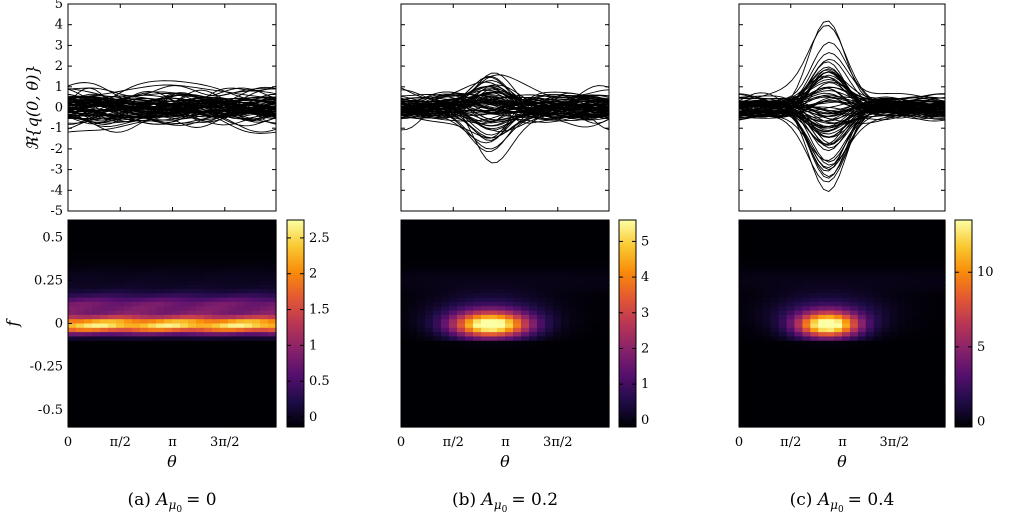 Image resolution: width=1009 pixels, height=524 pixels. What do you see at coordinates (313, 274) in the screenshot?
I see `colorbar-tick-label: 2` at bounding box center [313, 274].